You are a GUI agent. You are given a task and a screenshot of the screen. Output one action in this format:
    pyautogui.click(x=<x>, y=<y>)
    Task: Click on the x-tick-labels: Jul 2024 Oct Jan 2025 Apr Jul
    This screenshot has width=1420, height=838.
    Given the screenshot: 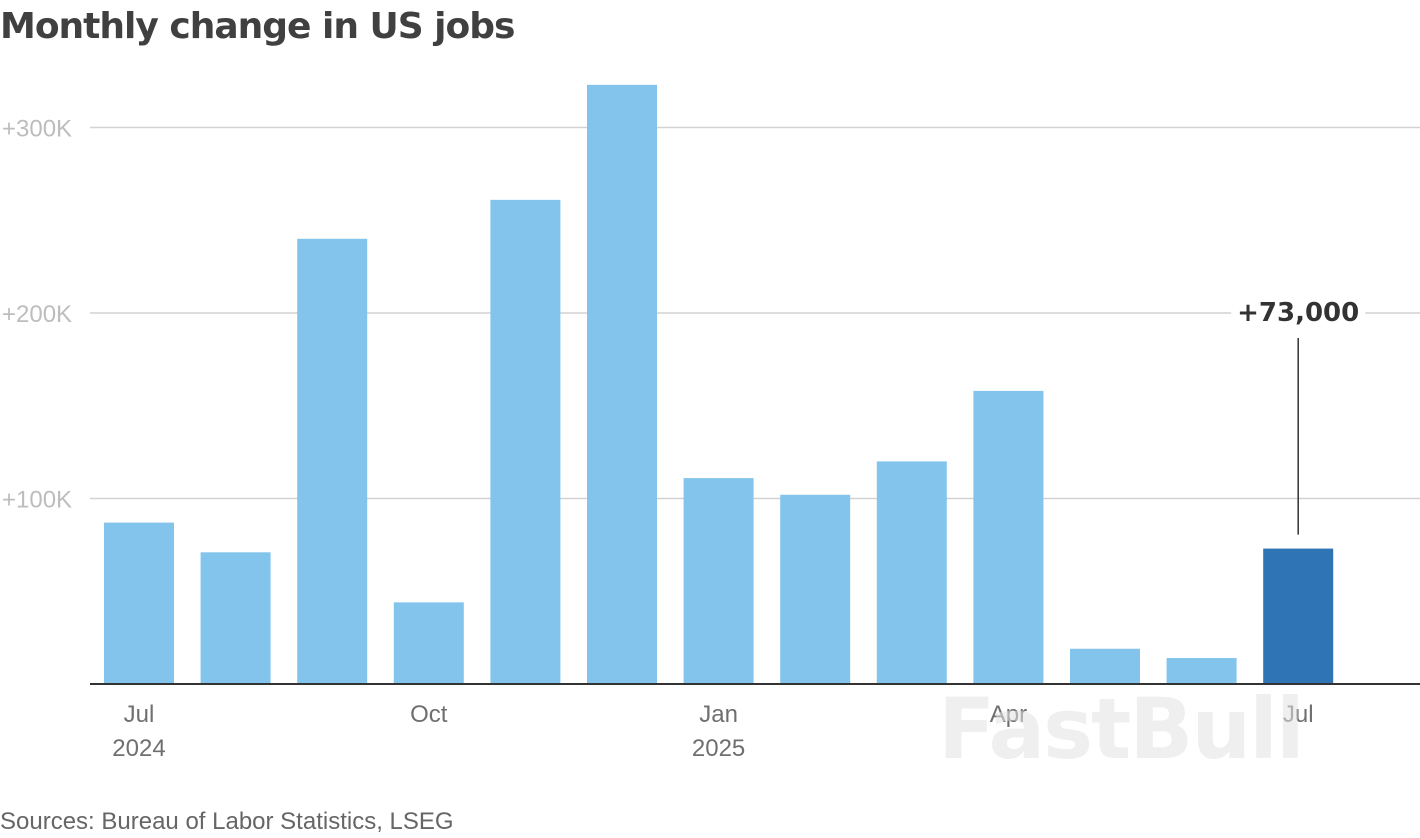 What is the action you would take?
    pyautogui.click(x=712, y=731)
    